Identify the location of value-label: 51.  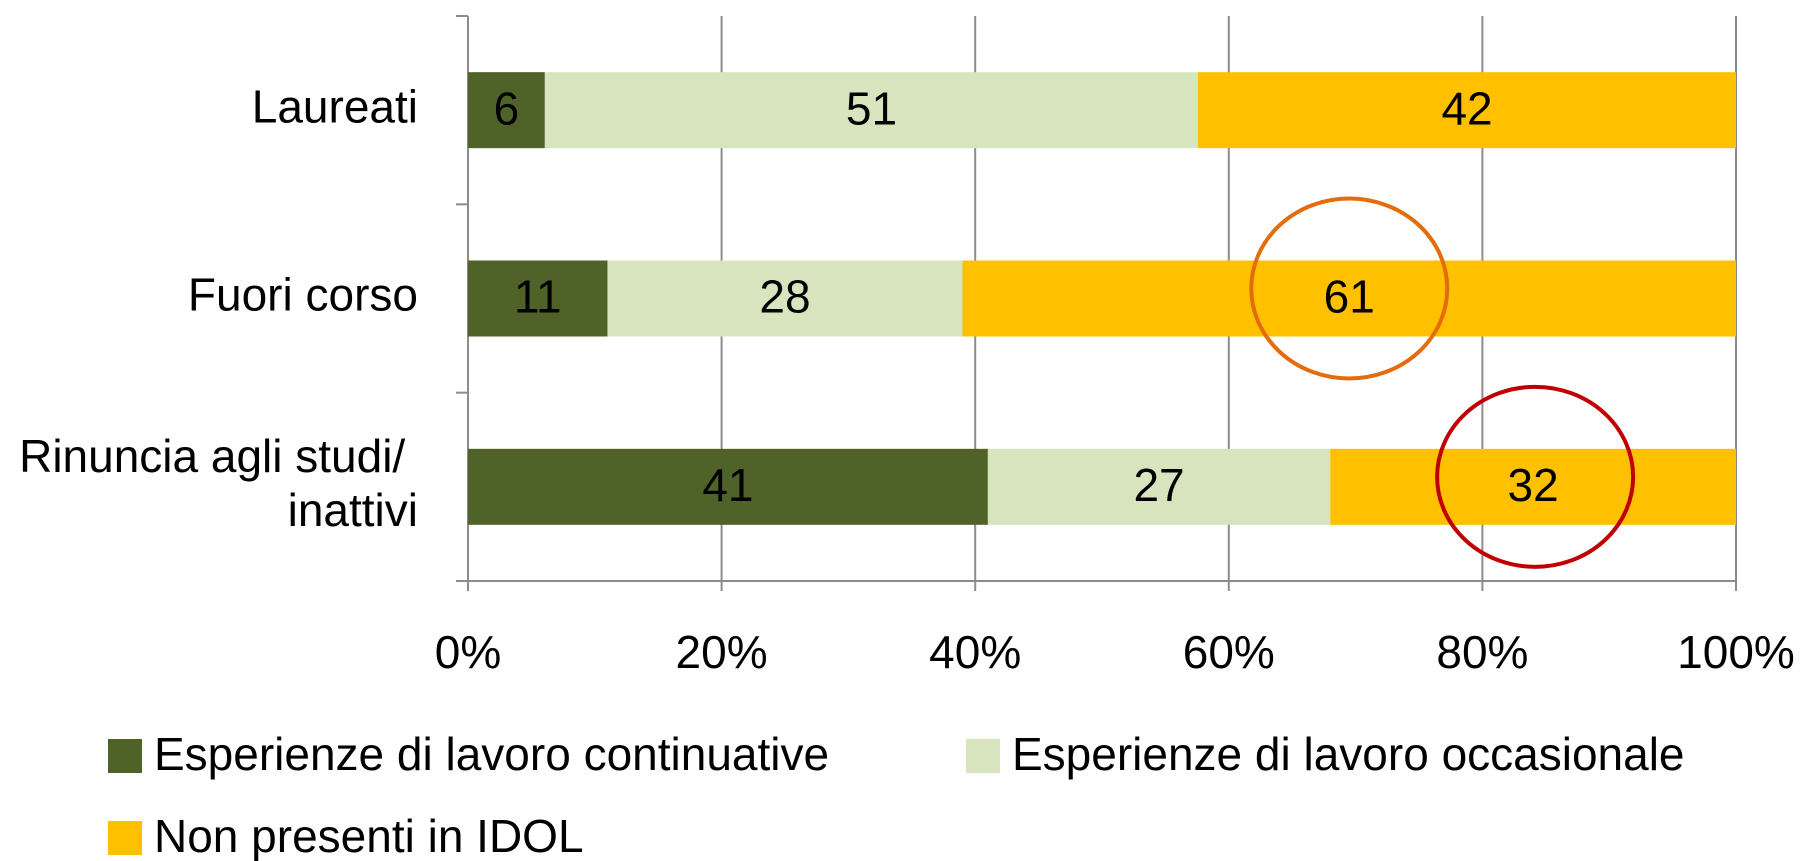
(871, 108).